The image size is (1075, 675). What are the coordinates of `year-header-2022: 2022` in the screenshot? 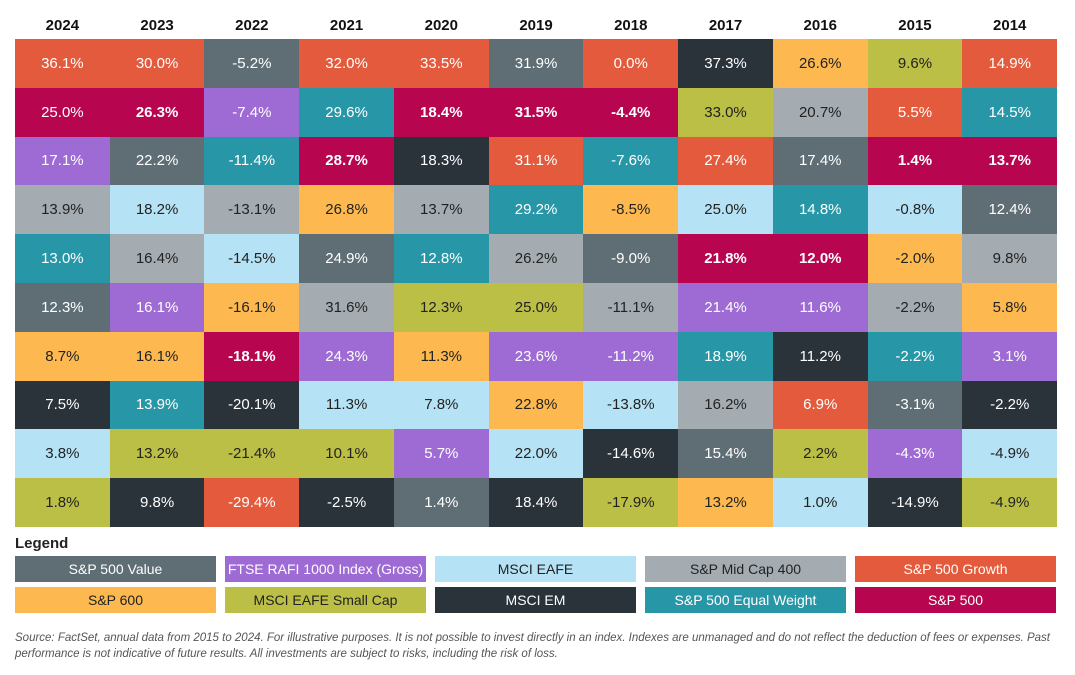 It's located at (252, 25).